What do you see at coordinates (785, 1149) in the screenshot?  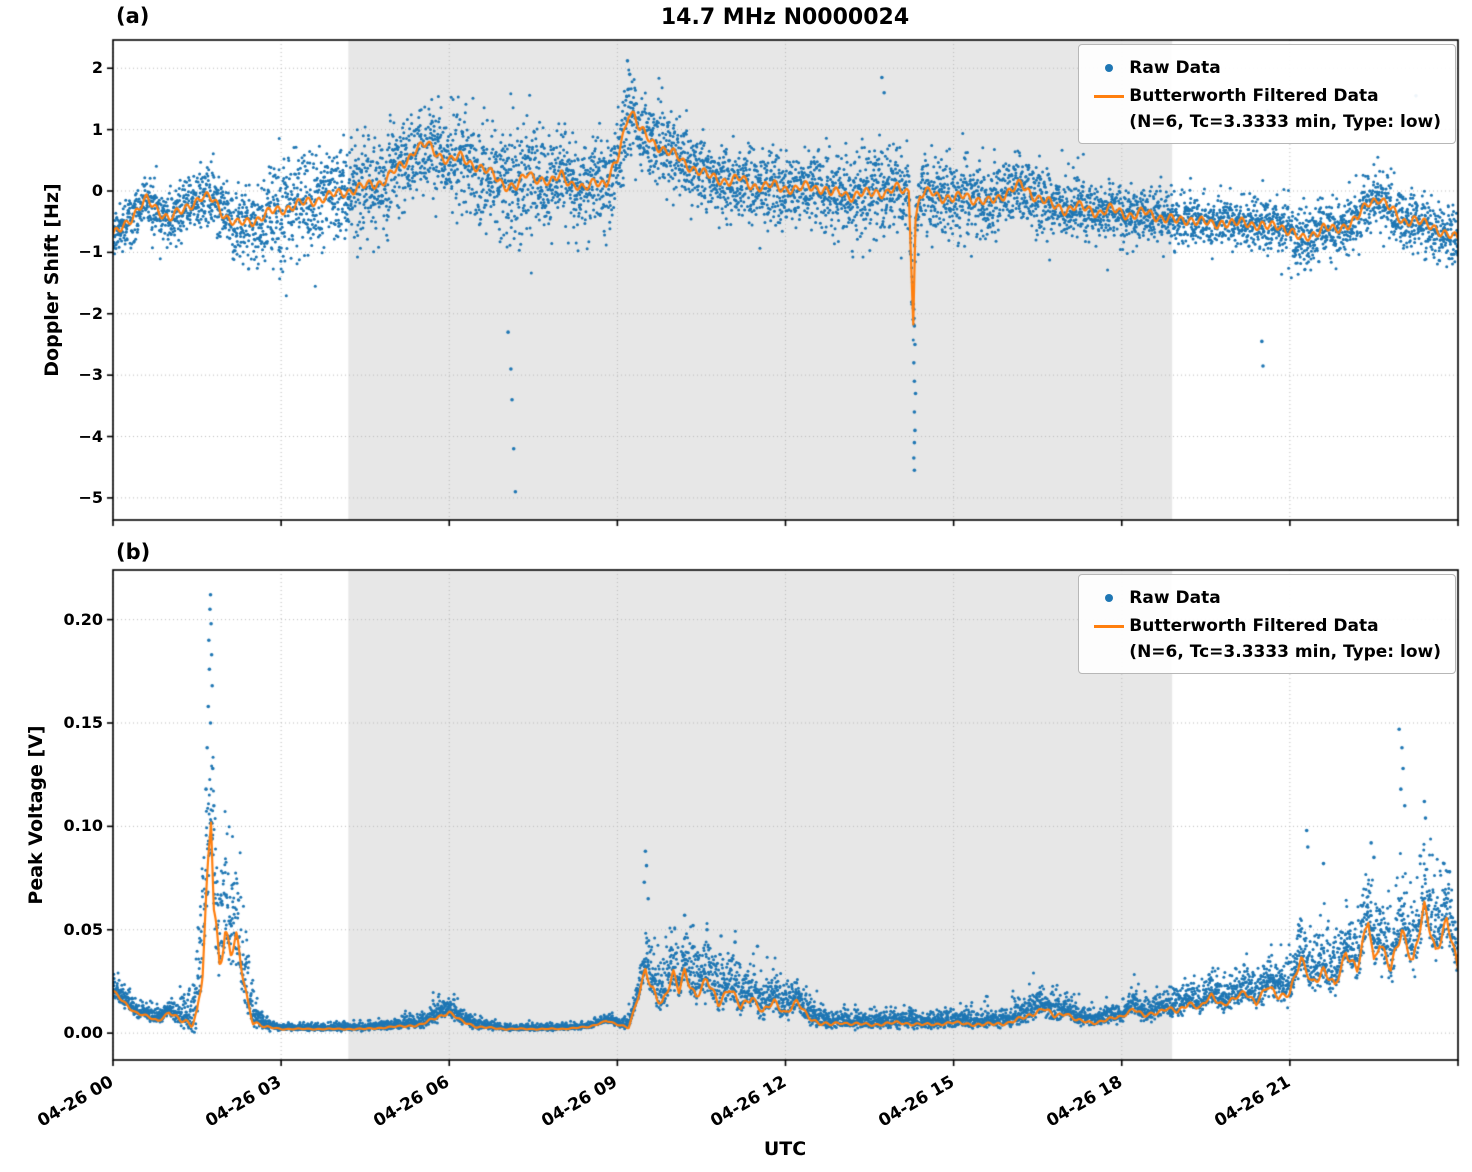 I see `x-axis-label: UTC` at bounding box center [785, 1149].